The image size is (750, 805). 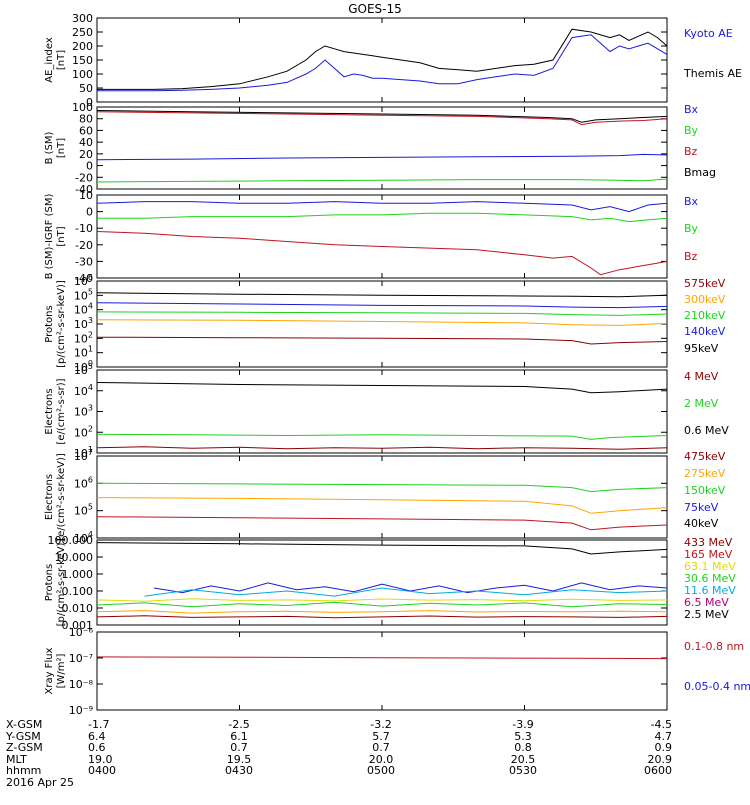 What do you see at coordinates (49, 323) in the screenshot?
I see `y-axis-label: Protons` at bounding box center [49, 323].